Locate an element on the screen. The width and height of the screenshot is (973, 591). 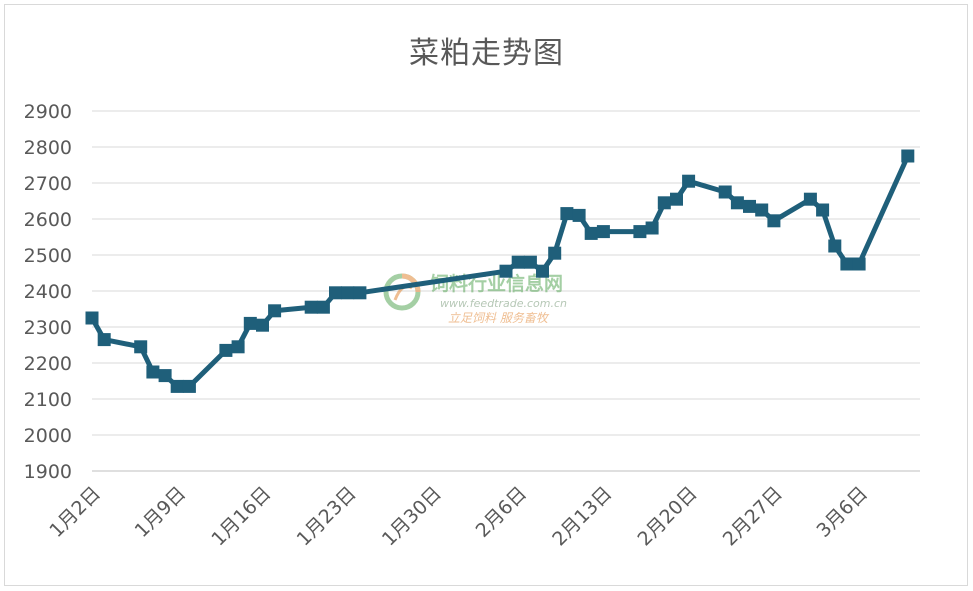
y-tick-label: 2600 is located at coordinates (48, 220).